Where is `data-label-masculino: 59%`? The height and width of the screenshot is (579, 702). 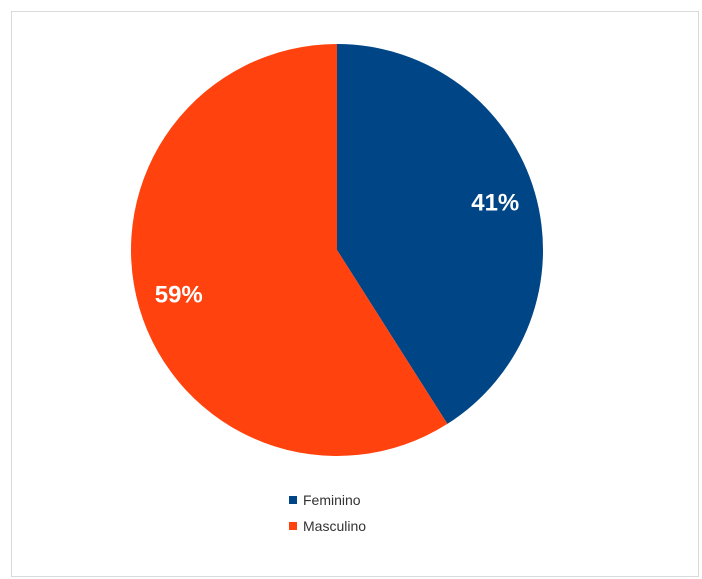 data-label-masculino: 59% is located at coordinates (179, 294).